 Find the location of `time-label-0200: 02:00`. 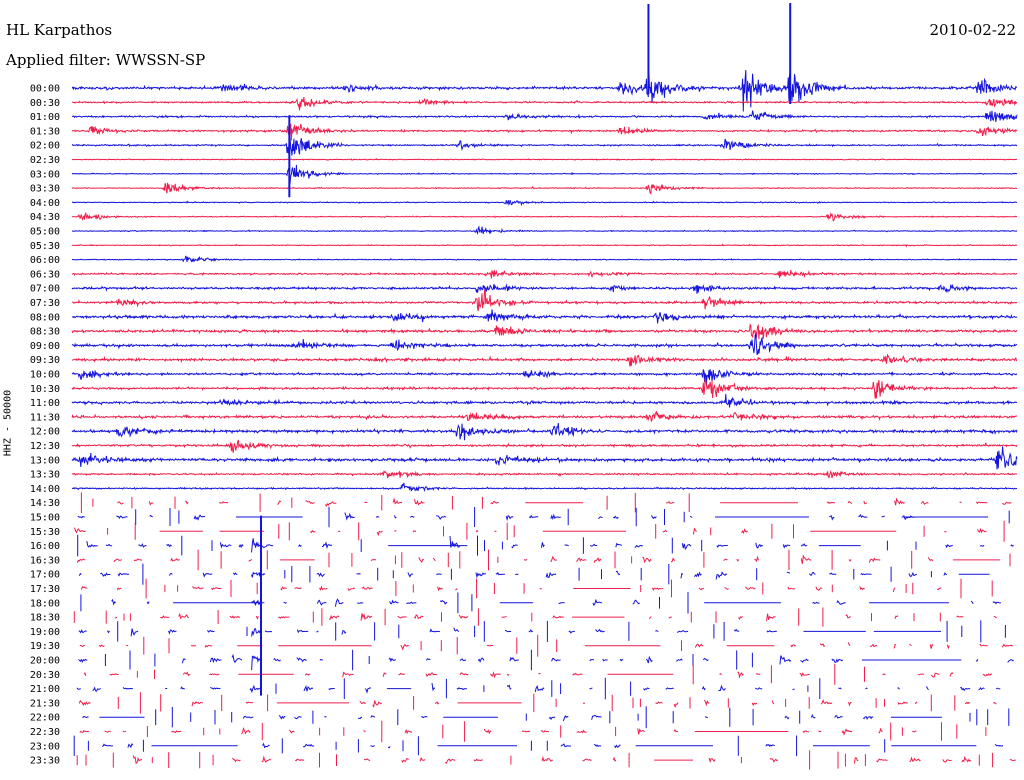

time-label-0200: 02:00 is located at coordinates (45, 146).